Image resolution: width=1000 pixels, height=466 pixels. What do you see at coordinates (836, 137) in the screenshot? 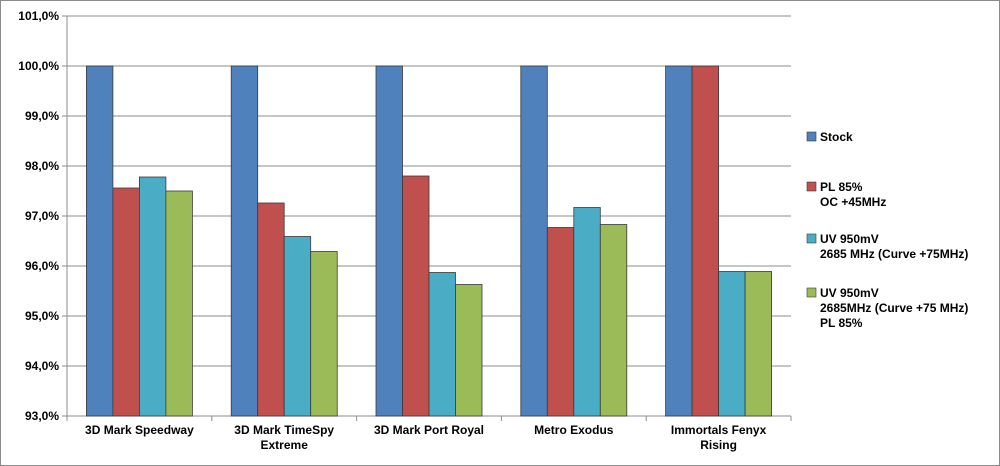
I see `legend-label: Stock` at bounding box center [836, 137].